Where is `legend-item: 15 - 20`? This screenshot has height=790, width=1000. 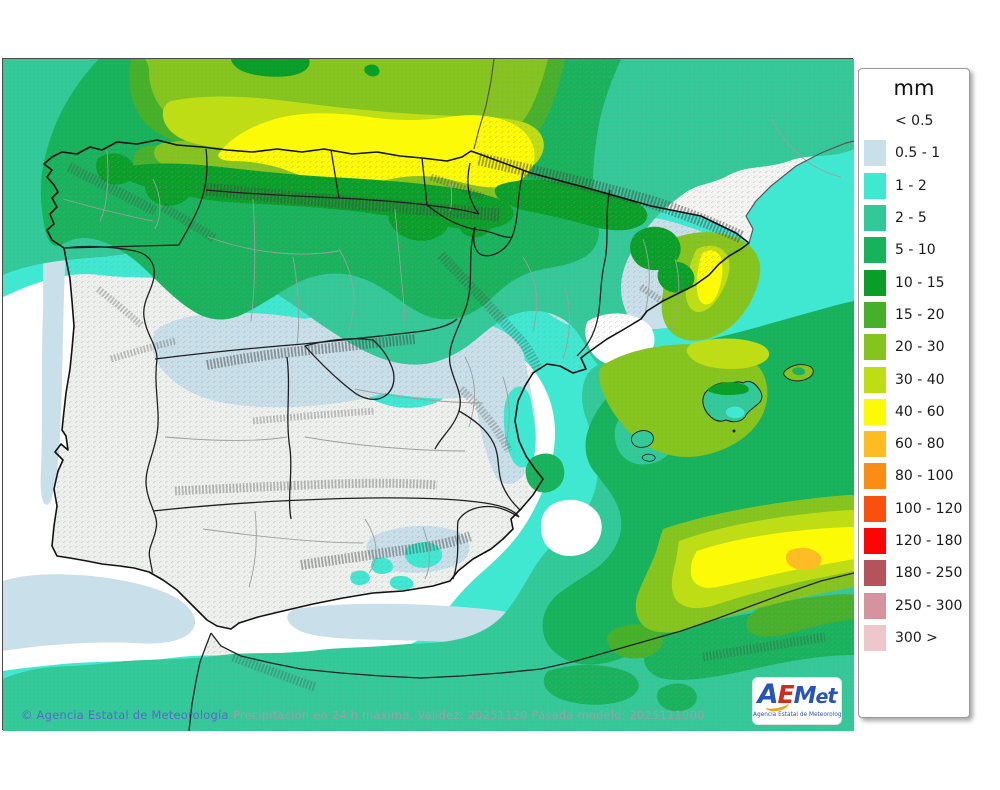 legend-item: 15 - 20 is located at coordinates (914, 315).